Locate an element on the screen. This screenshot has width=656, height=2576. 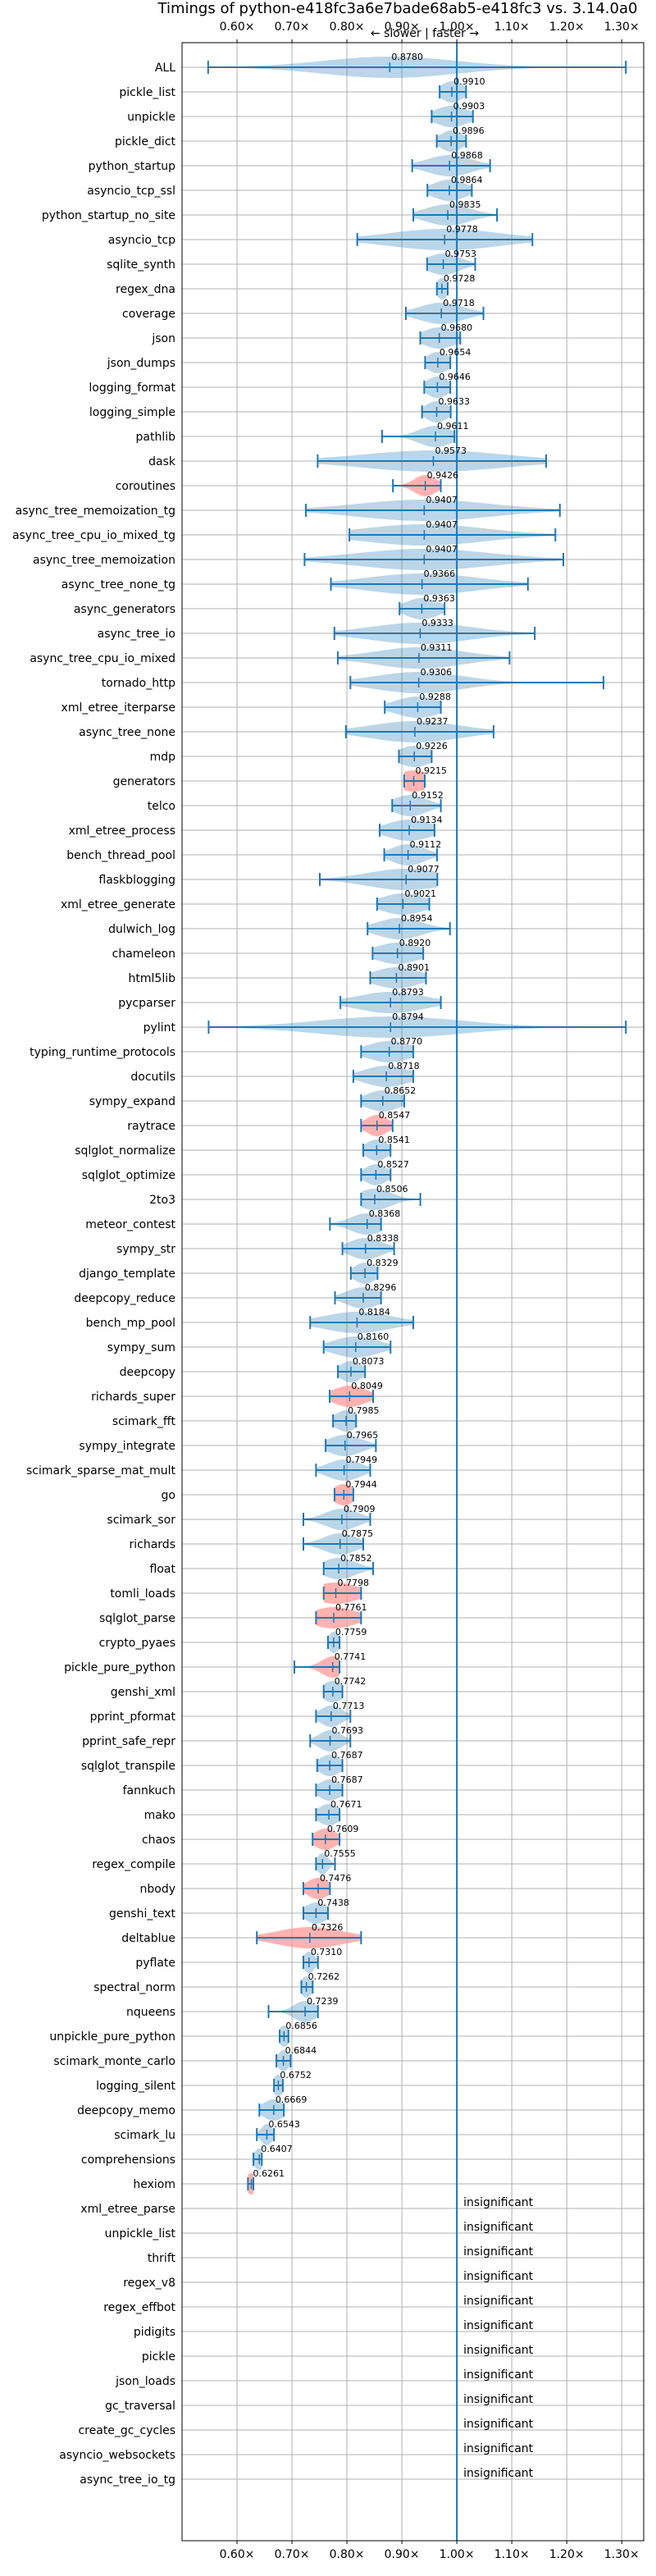
insignificant-label-pickle: insignificant is located at coordinates (498, 2350).